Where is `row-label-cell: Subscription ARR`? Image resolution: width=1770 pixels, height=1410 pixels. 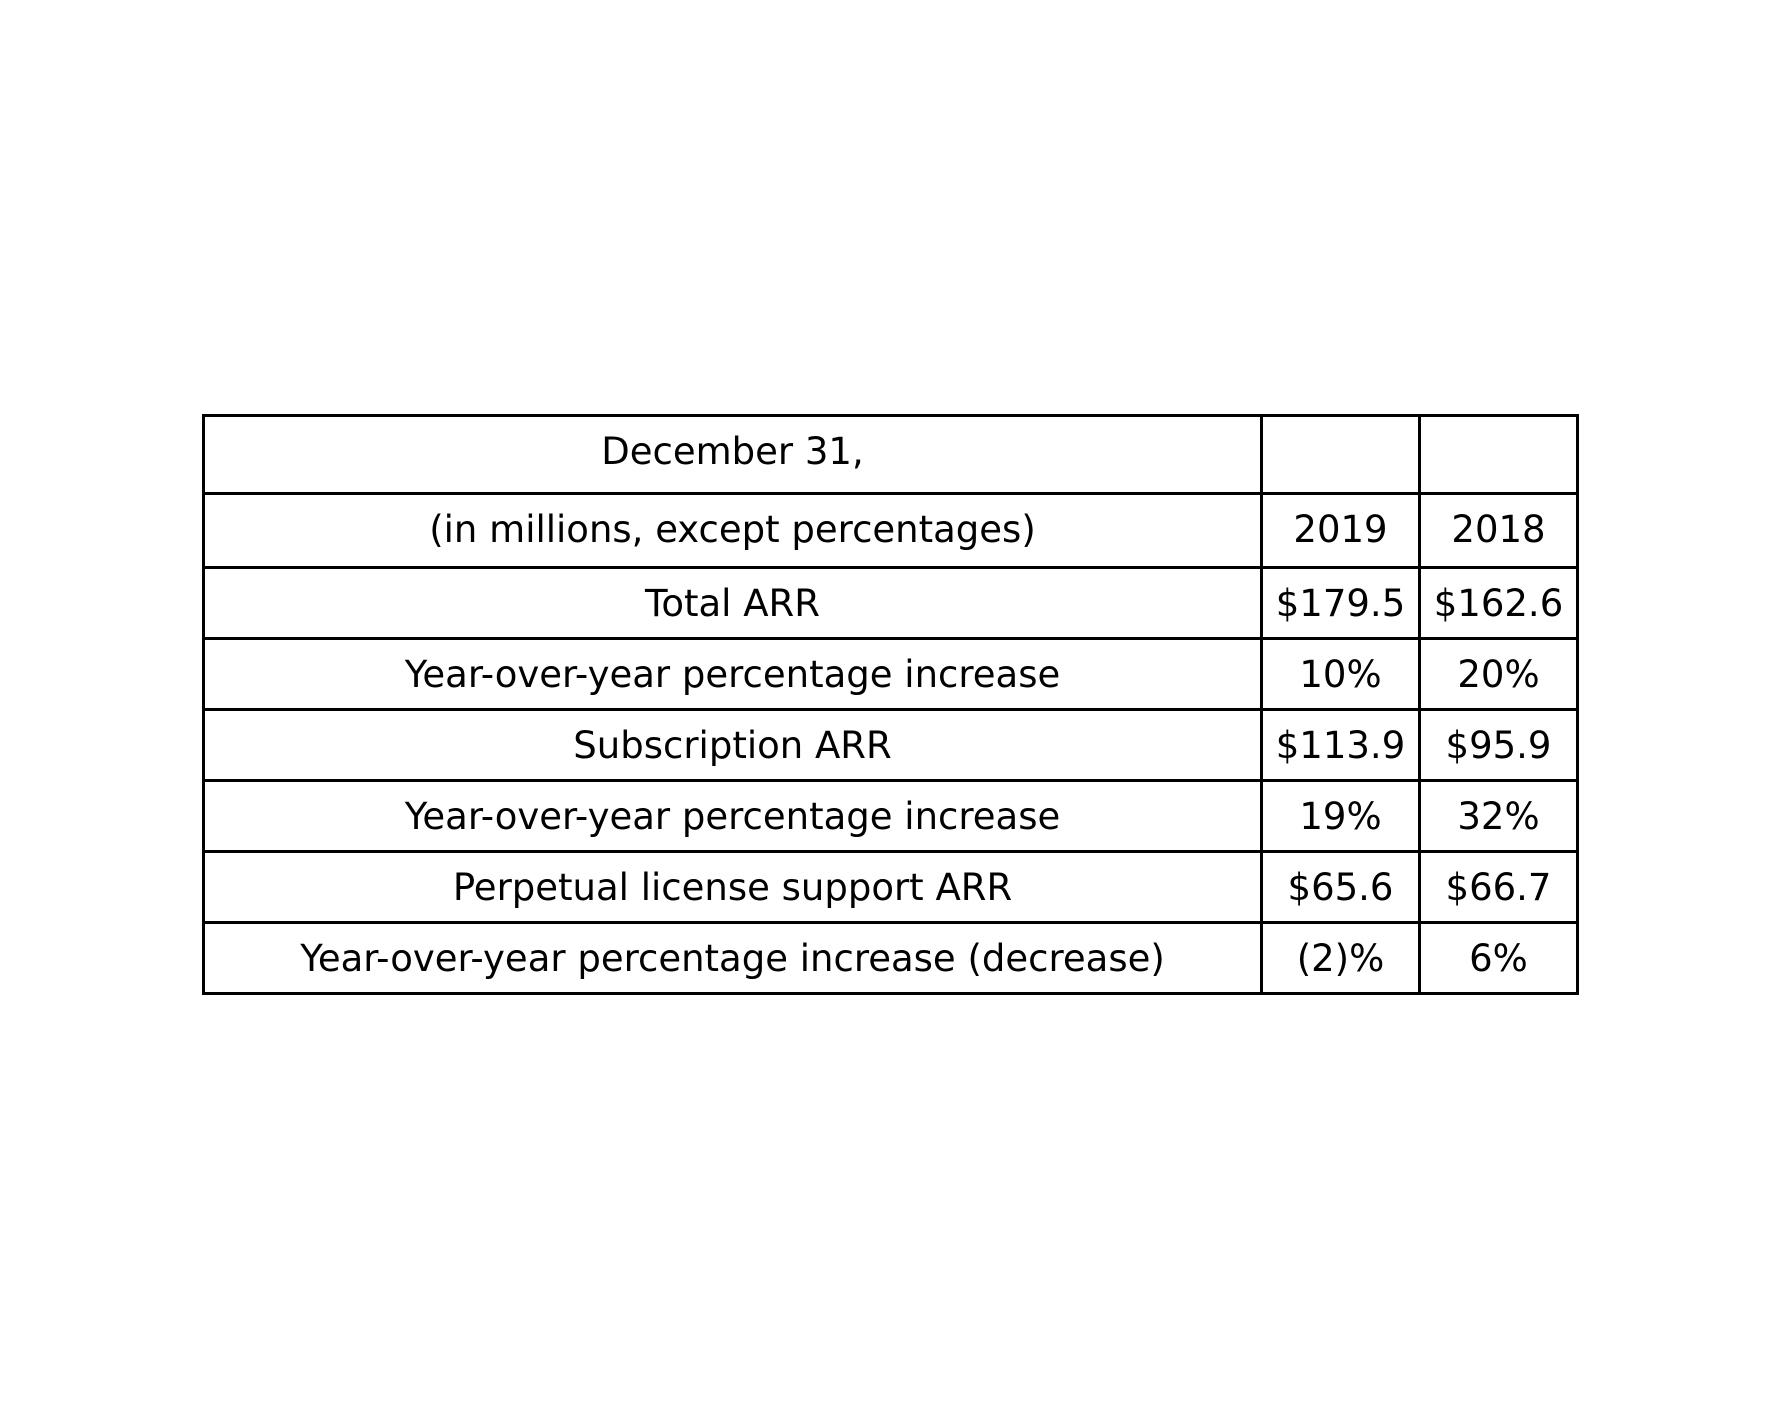
row-label-cell: Subscription ARR is located at coordinates (732, 745).